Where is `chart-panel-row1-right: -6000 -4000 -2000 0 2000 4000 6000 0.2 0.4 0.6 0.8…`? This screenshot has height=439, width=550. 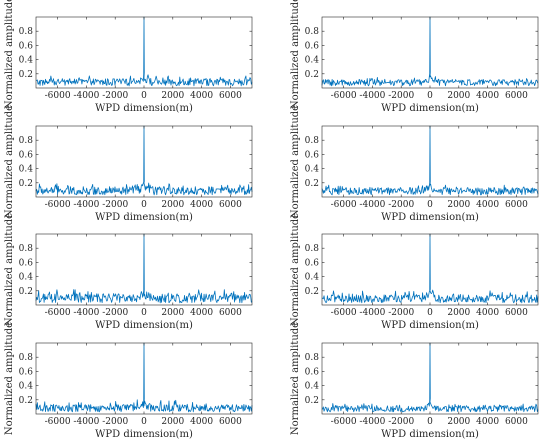
chart-panel-row1-right: -6000 -4000 -2000 0 2000 4000 6000 0.2 0.4 0.6 0.8… is located at coordinates (414, 57).